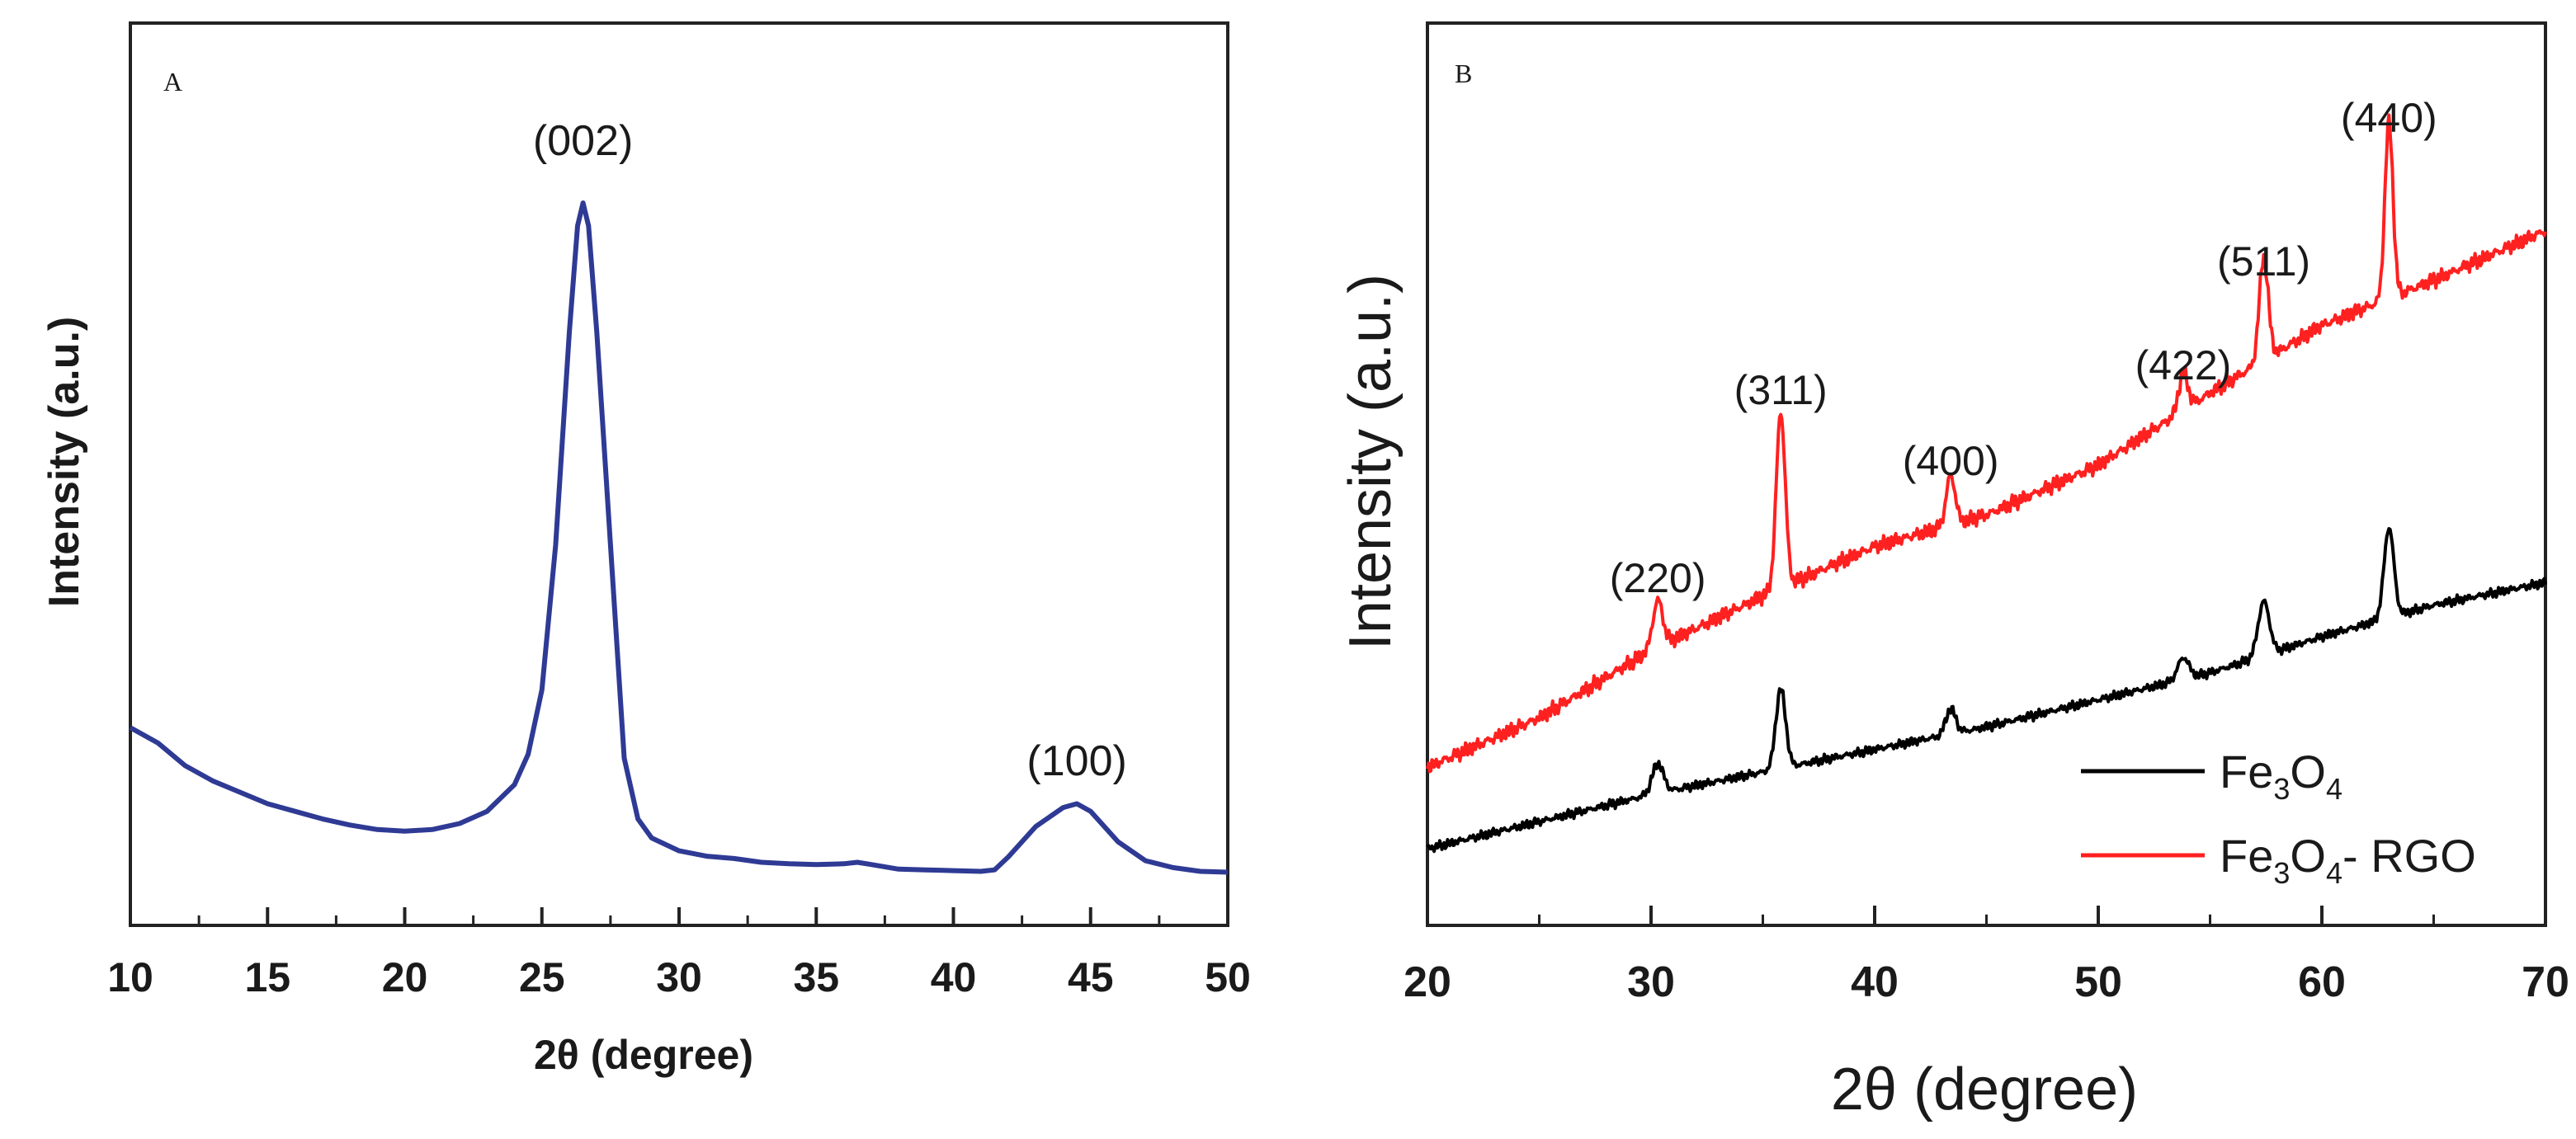 This screenshot has width=2576, height=1139. Describe the element at coordinates (1986, 956) in the screenshot. I see `panel-b-x-ticks: 20 30 40 50 60 70` at that location.